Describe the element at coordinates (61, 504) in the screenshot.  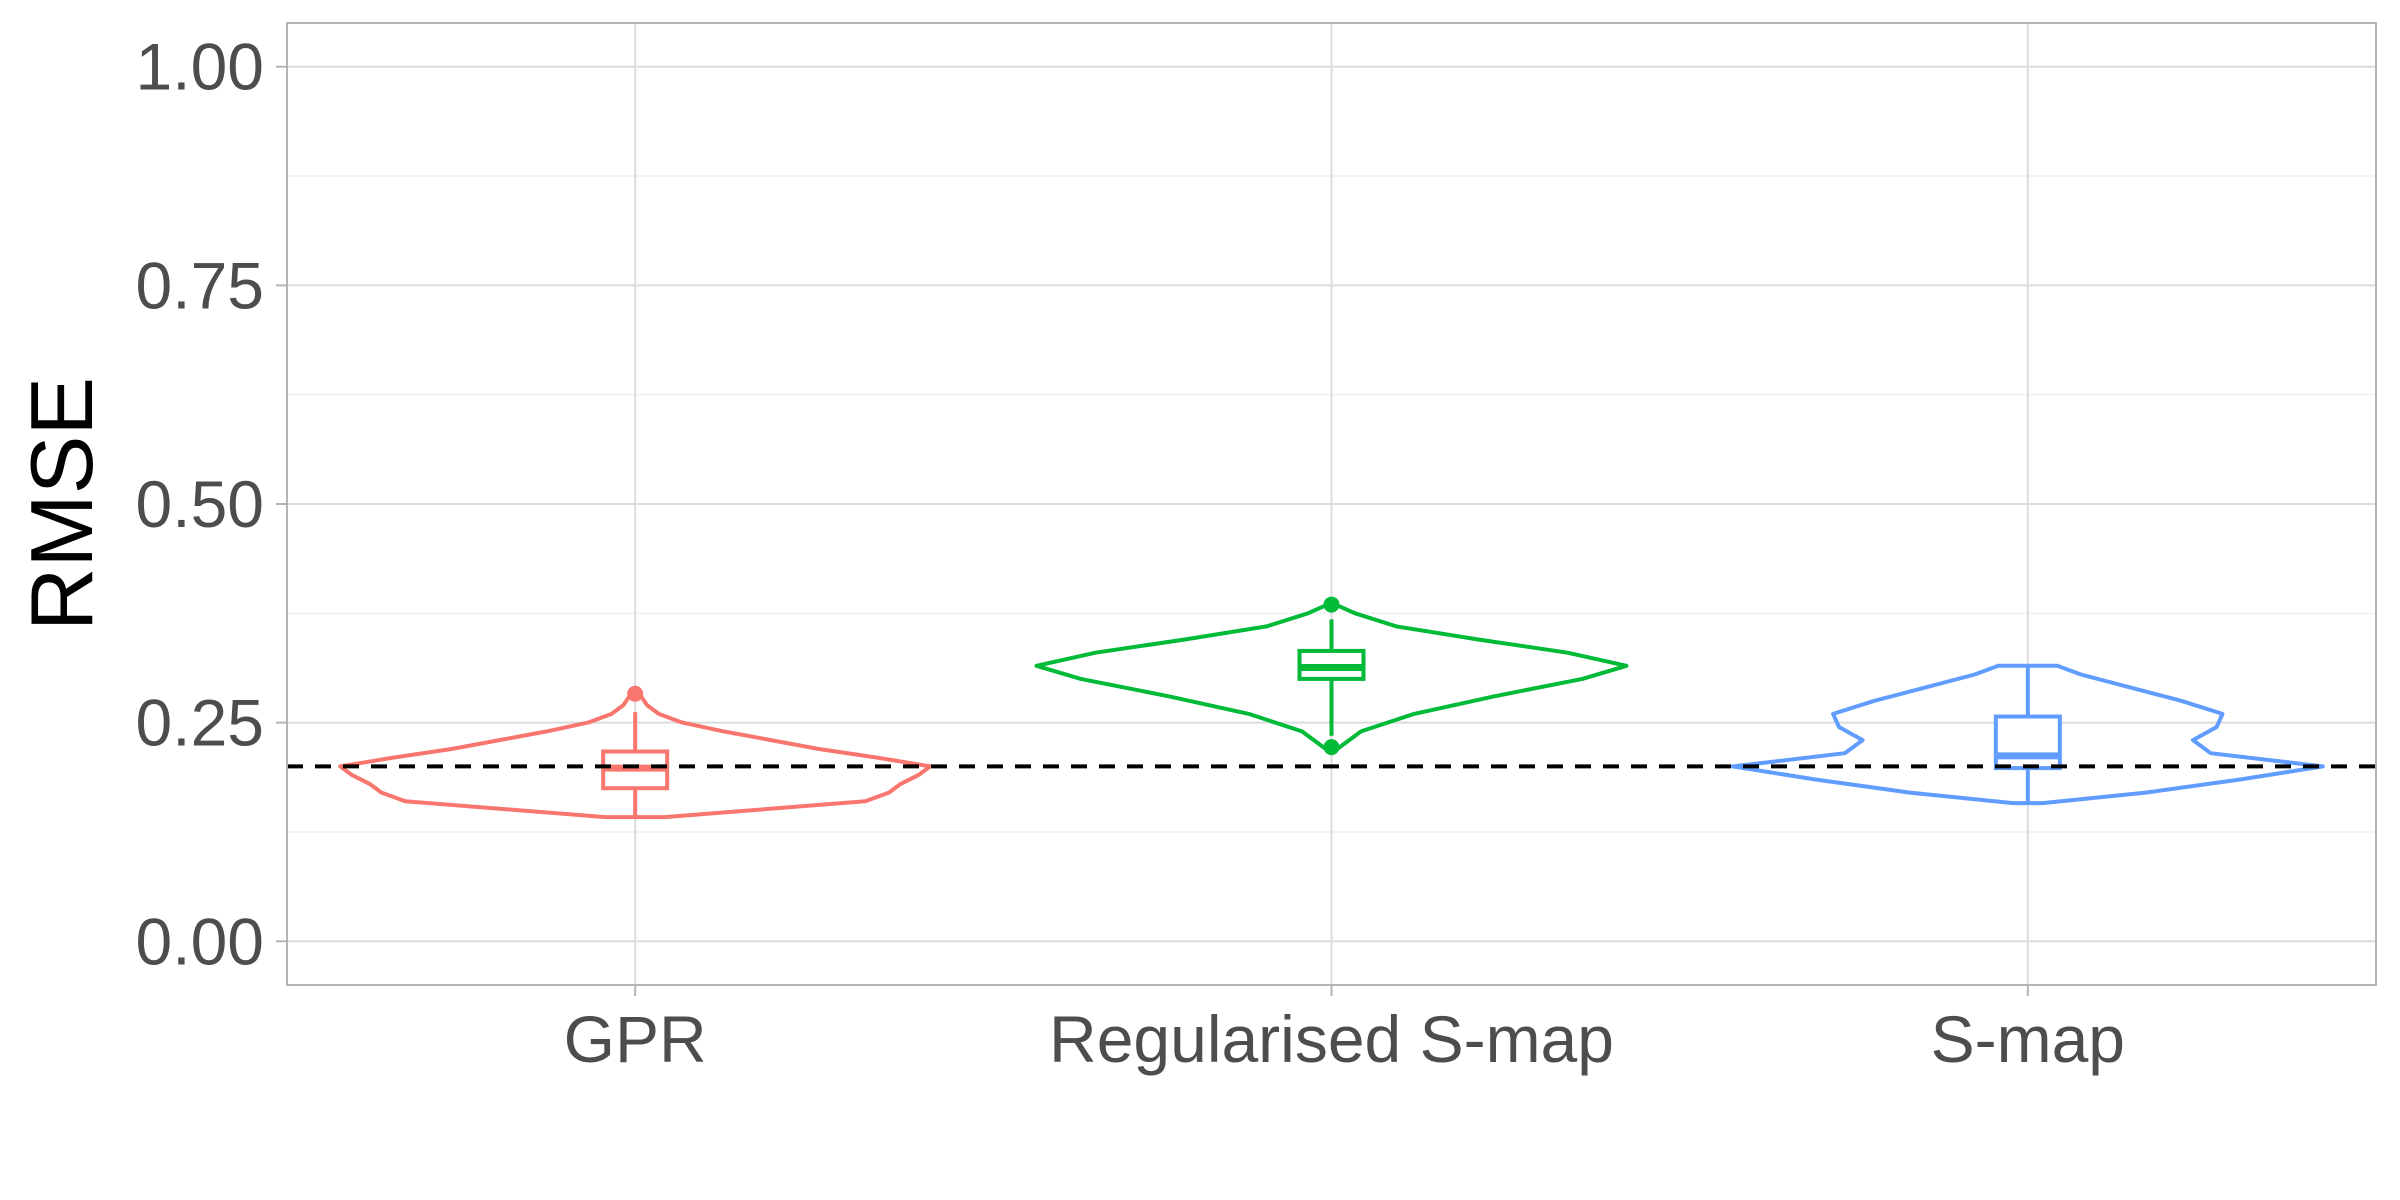
I see `y-axis-title: RMSE` at that location.